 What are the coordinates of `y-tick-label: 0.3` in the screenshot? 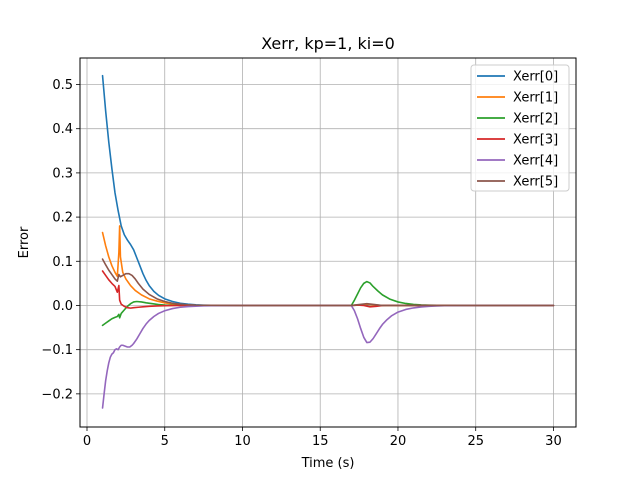 It's located at (62, 173).